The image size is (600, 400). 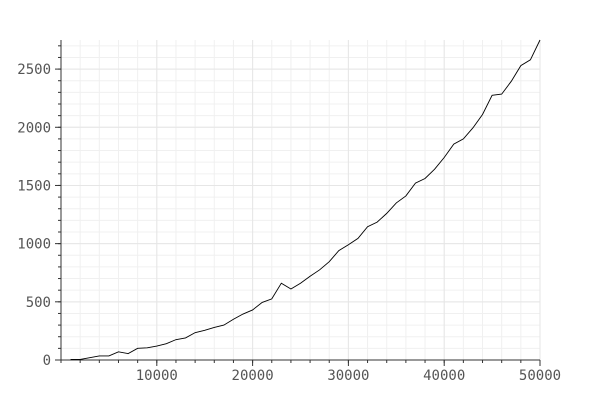 I want to click on x-tick-label: 10000, so click(x=157, y=376).